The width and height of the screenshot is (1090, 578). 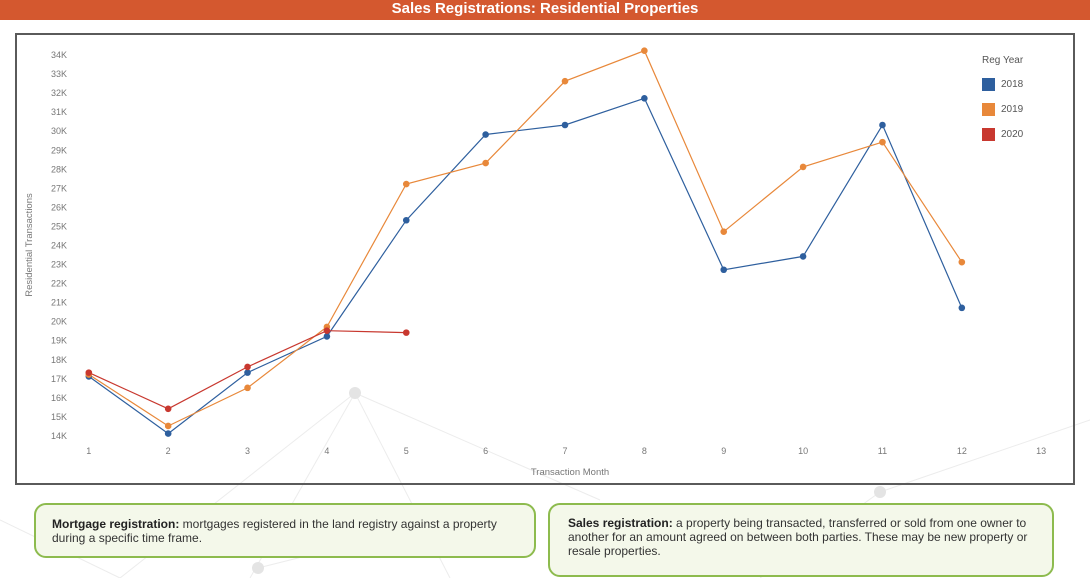 What do you see at coordinates (882, 451) in the screenshot?
I see `x-tick-label: 11` at bounding box center [882, 451].